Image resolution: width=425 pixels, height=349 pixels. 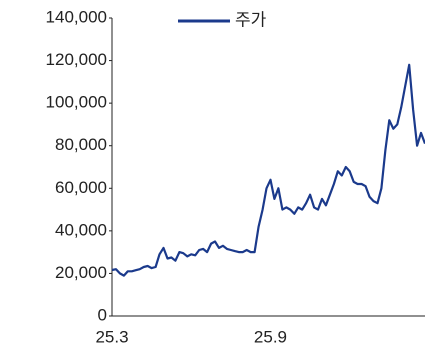 What do you see at coordinates (76, 59) in the screenshot?
I see `y-tick-label: 120,000` at bounding box center [76, 59].